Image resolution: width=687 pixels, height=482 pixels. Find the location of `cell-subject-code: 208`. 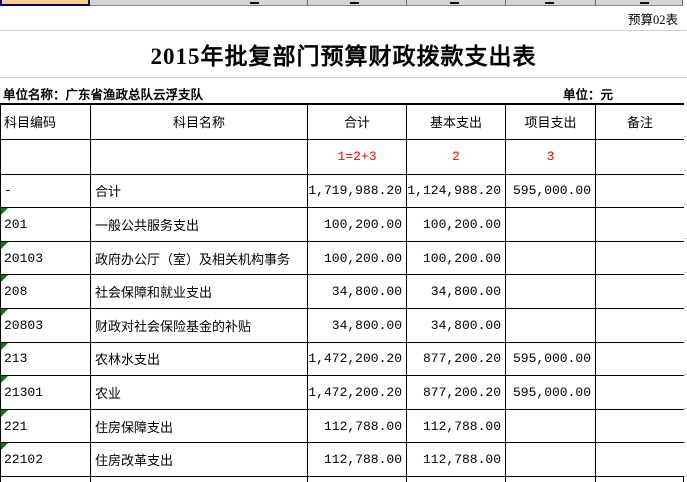

cell-subject-code: 208 is located at coordinates (45, 291).